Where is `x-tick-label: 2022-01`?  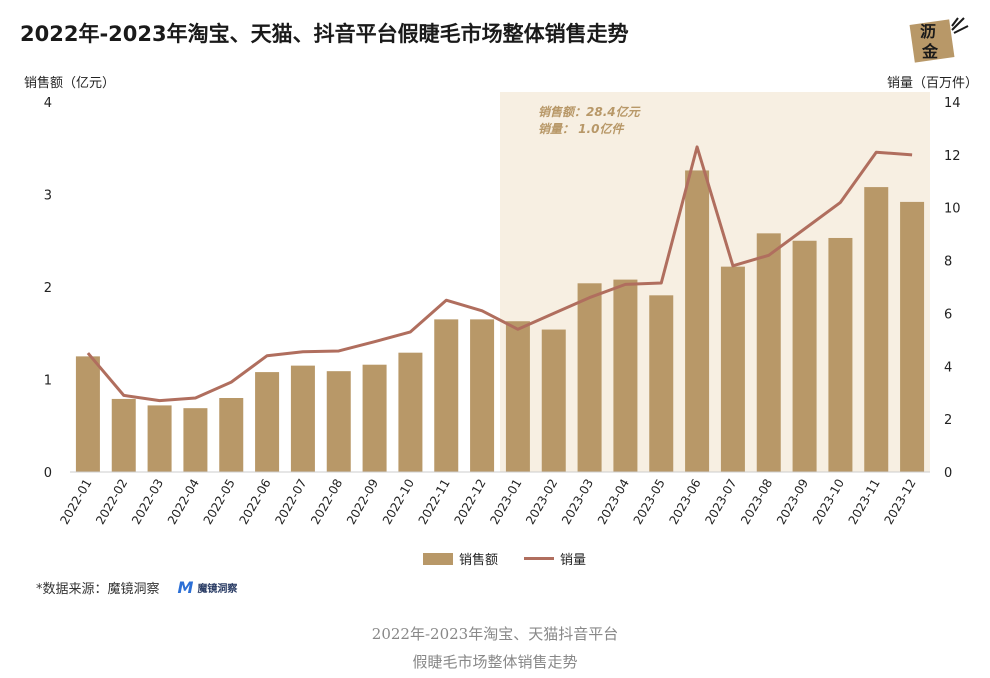
x-tick-label: 2022-01 is located at coordinates (75, 502).